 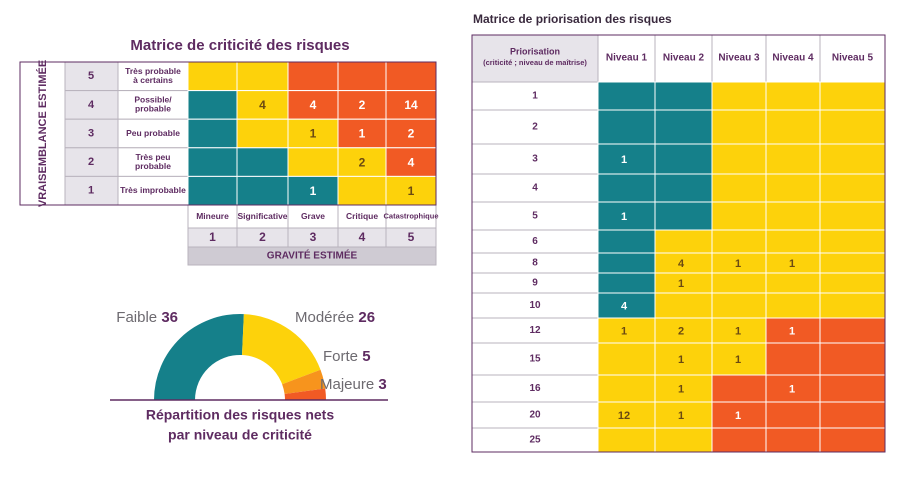 What do you see at coordinates (212, 237) in the screenshot?
I see `column-level: 1` at bounding box center [212, 237].